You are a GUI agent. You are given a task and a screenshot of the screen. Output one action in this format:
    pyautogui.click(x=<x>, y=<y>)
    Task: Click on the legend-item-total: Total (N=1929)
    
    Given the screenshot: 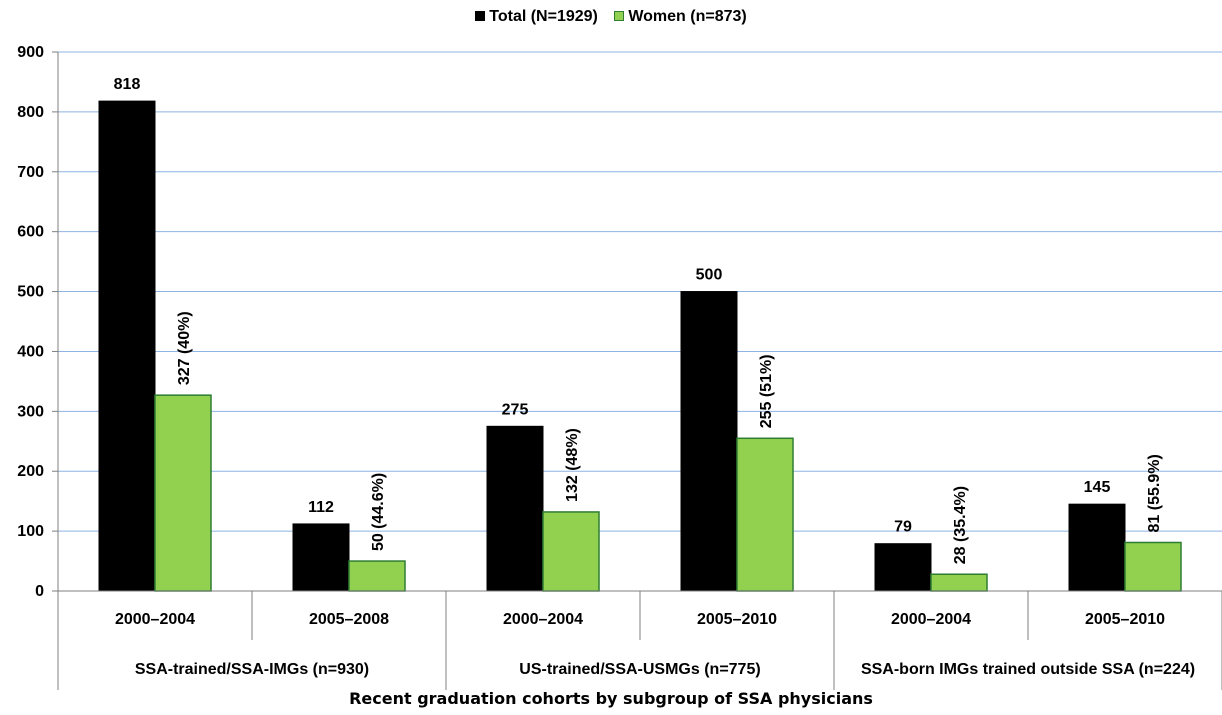 What is the action you would take?
    pyautogui.click(x=536, y=17)
    